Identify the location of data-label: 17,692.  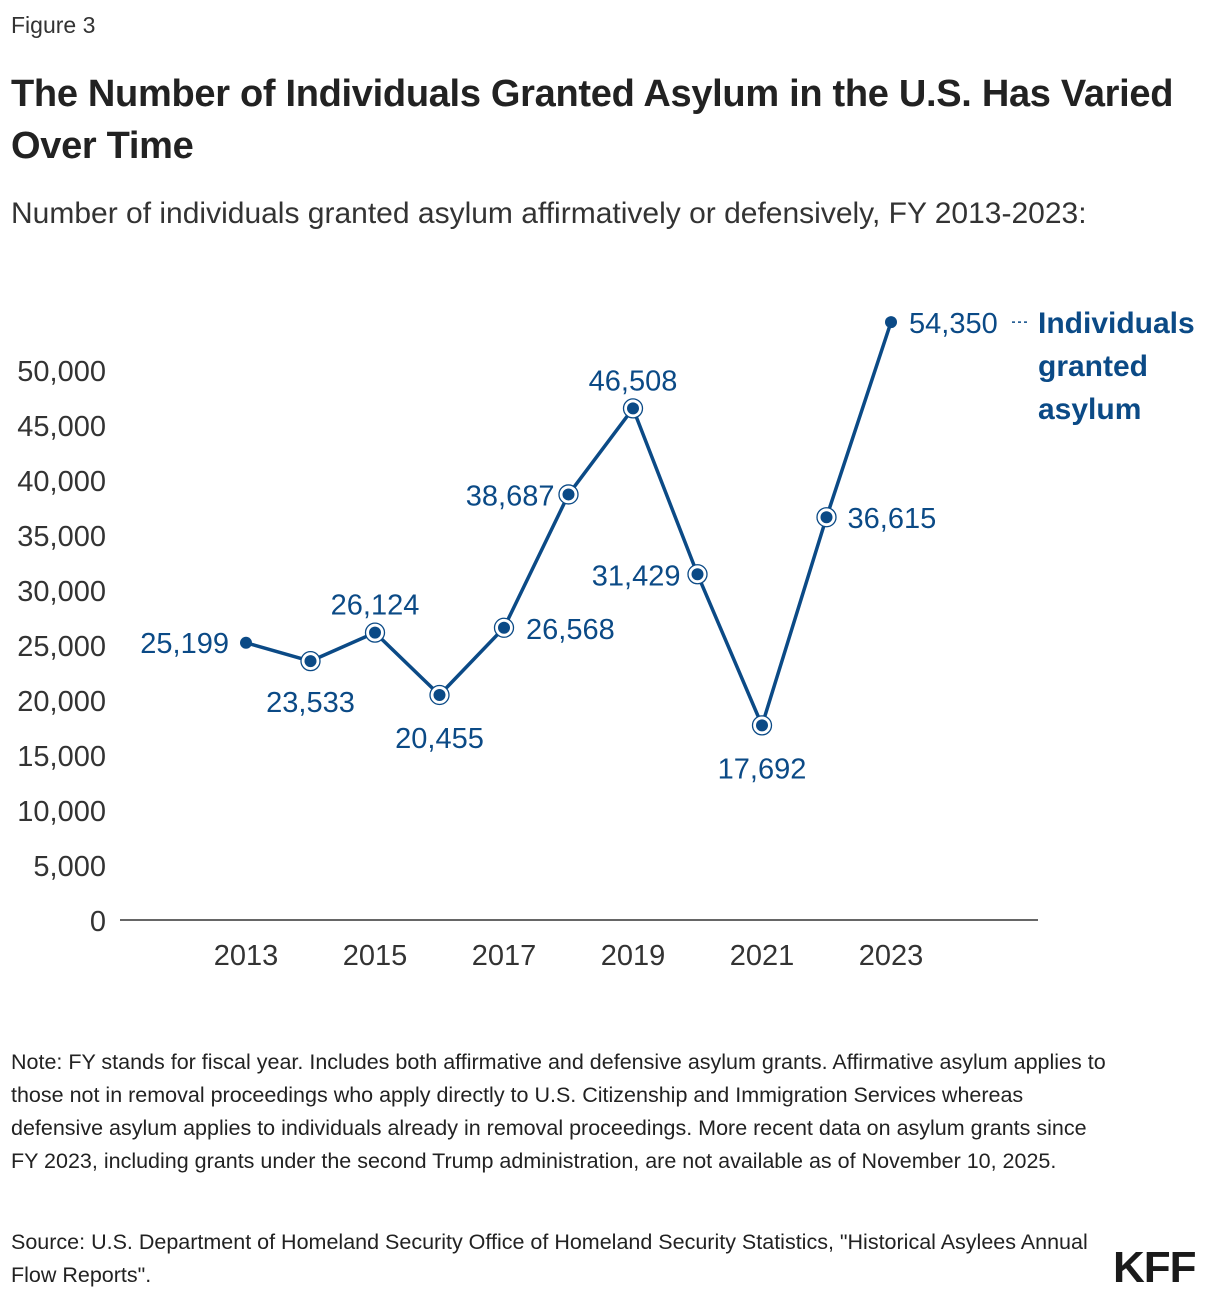
(762, 769).